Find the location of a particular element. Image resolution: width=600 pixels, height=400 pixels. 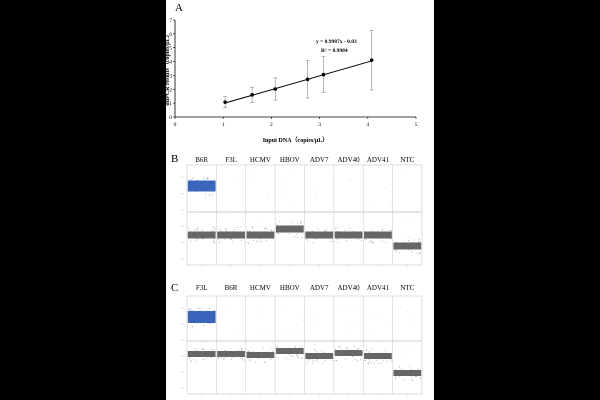

lane-adv40 is located at coordinates (348, 332).